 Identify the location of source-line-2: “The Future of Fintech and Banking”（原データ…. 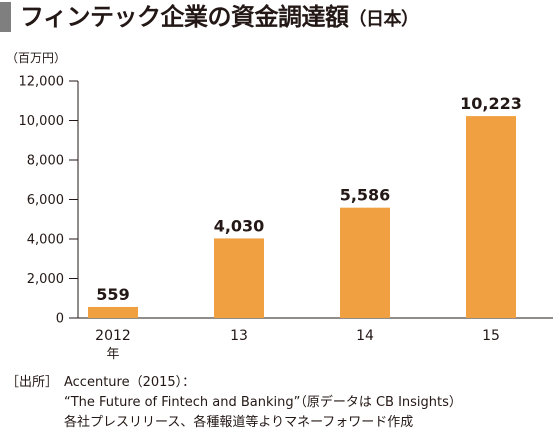
(263, 402).